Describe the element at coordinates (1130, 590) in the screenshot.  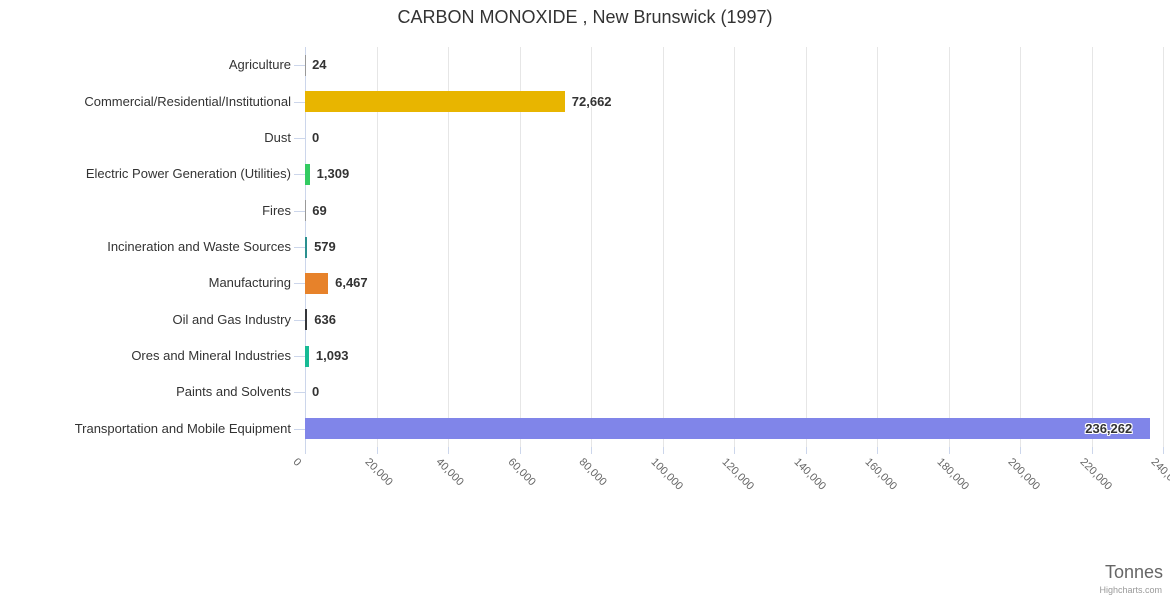
I see `highcharts-credits-link: Highcharts.com` at that location.